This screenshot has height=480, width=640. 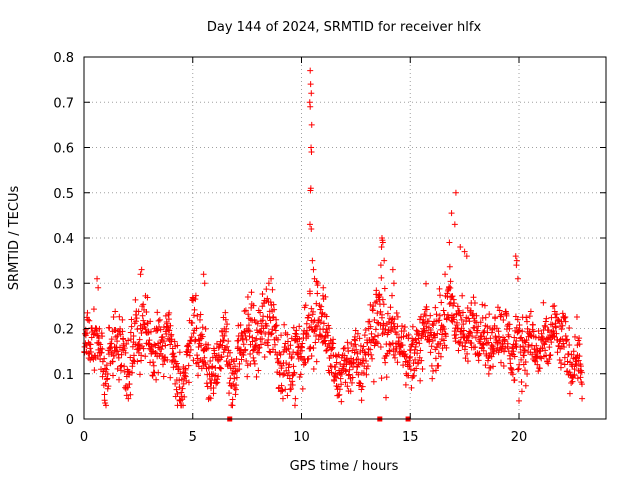 I want to click on y-axis-label: SRMTID / TECUs, so click(x=14, y=238).